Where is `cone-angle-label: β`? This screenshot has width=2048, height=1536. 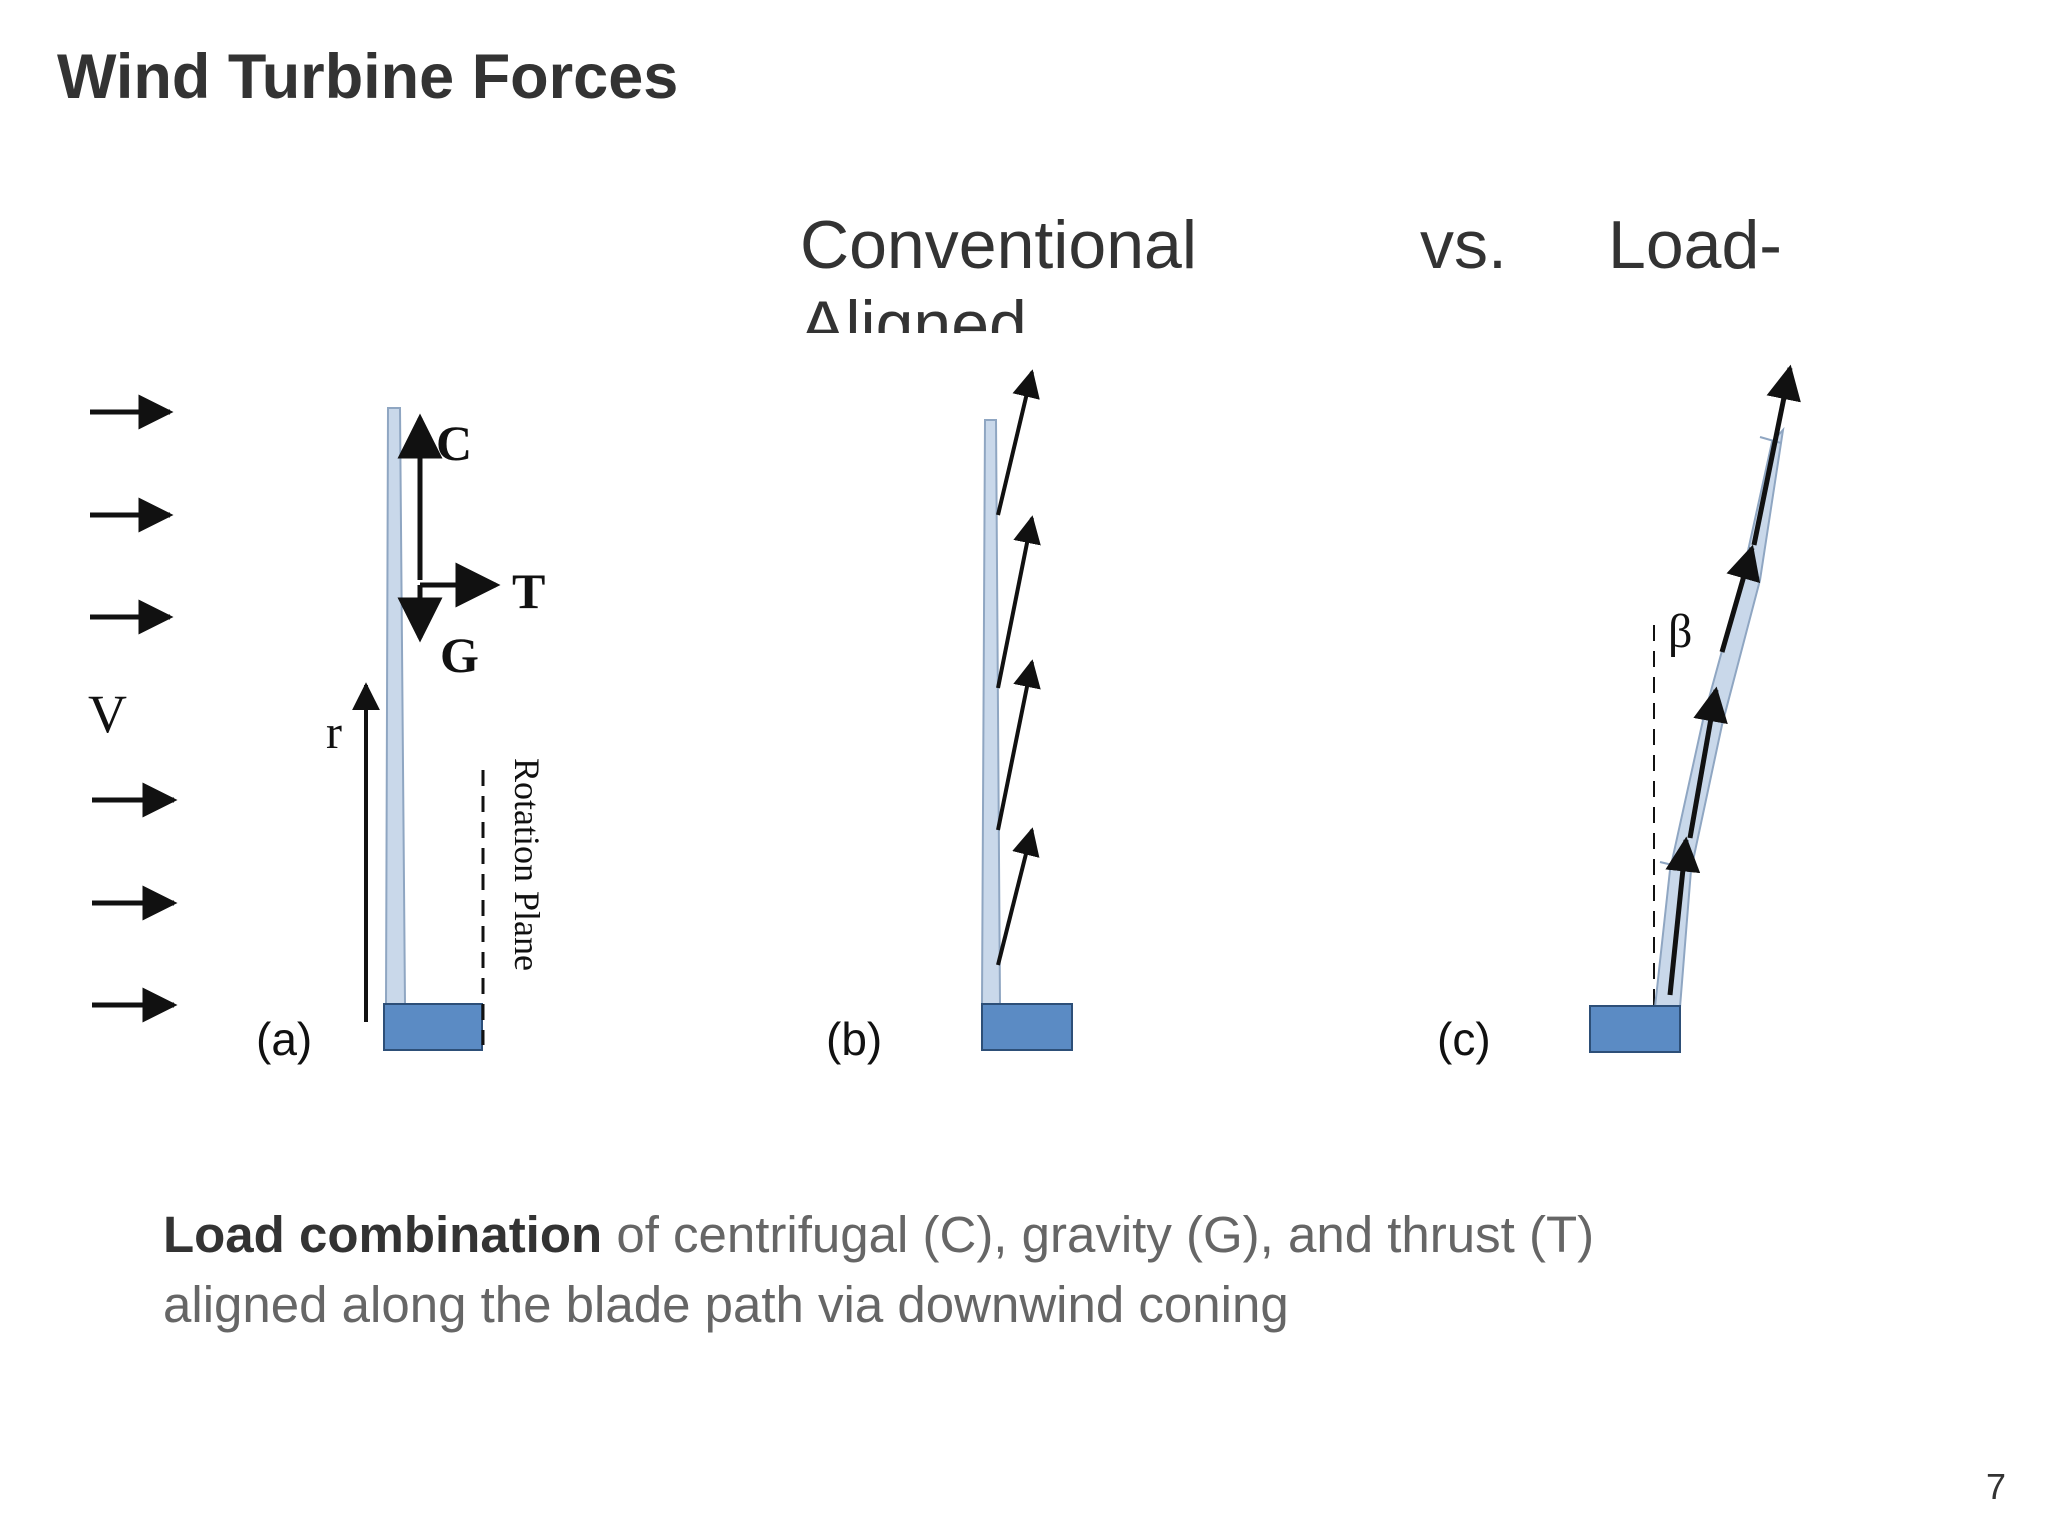 cone-angle-label: β is located at coordinates (1680, 631).